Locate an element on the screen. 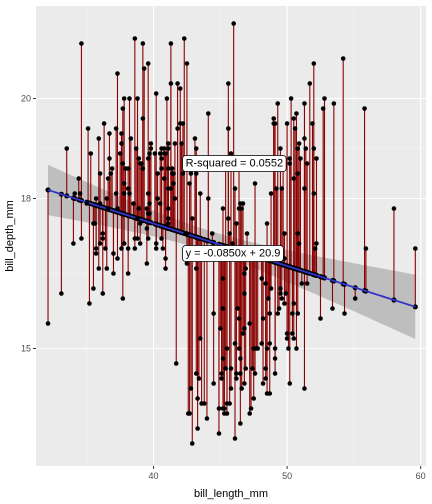  x-tick-label: 40 is located at coordinates (154, 476).